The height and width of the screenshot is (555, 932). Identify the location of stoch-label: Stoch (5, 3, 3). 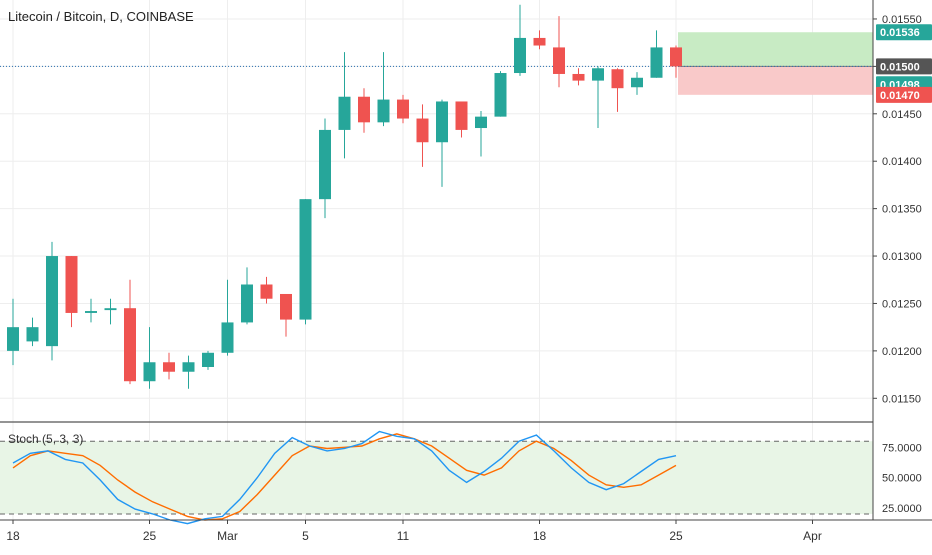
(46, 439).